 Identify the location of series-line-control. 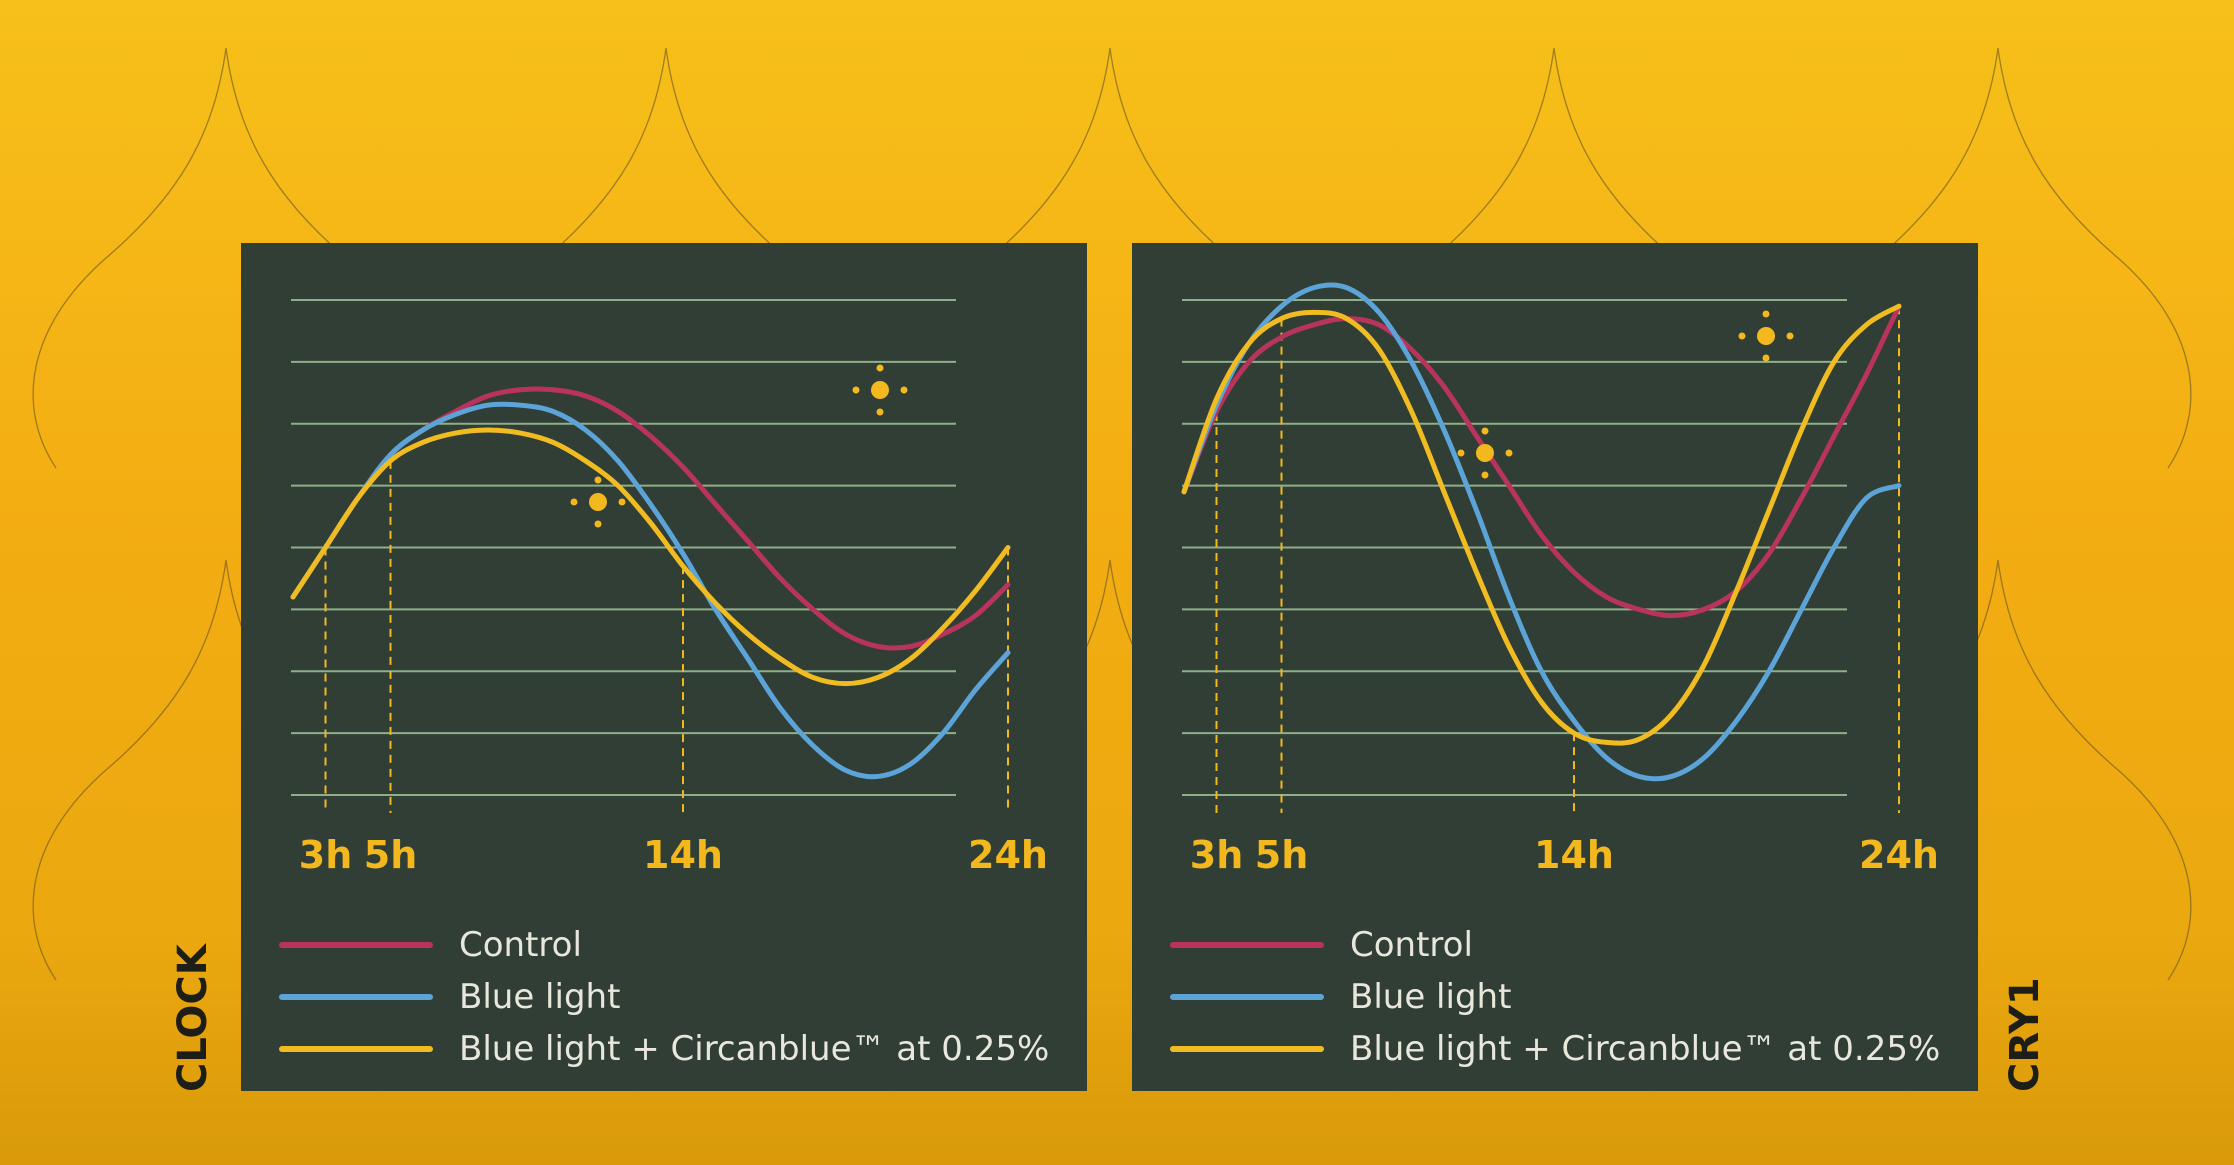
(1541, 461).